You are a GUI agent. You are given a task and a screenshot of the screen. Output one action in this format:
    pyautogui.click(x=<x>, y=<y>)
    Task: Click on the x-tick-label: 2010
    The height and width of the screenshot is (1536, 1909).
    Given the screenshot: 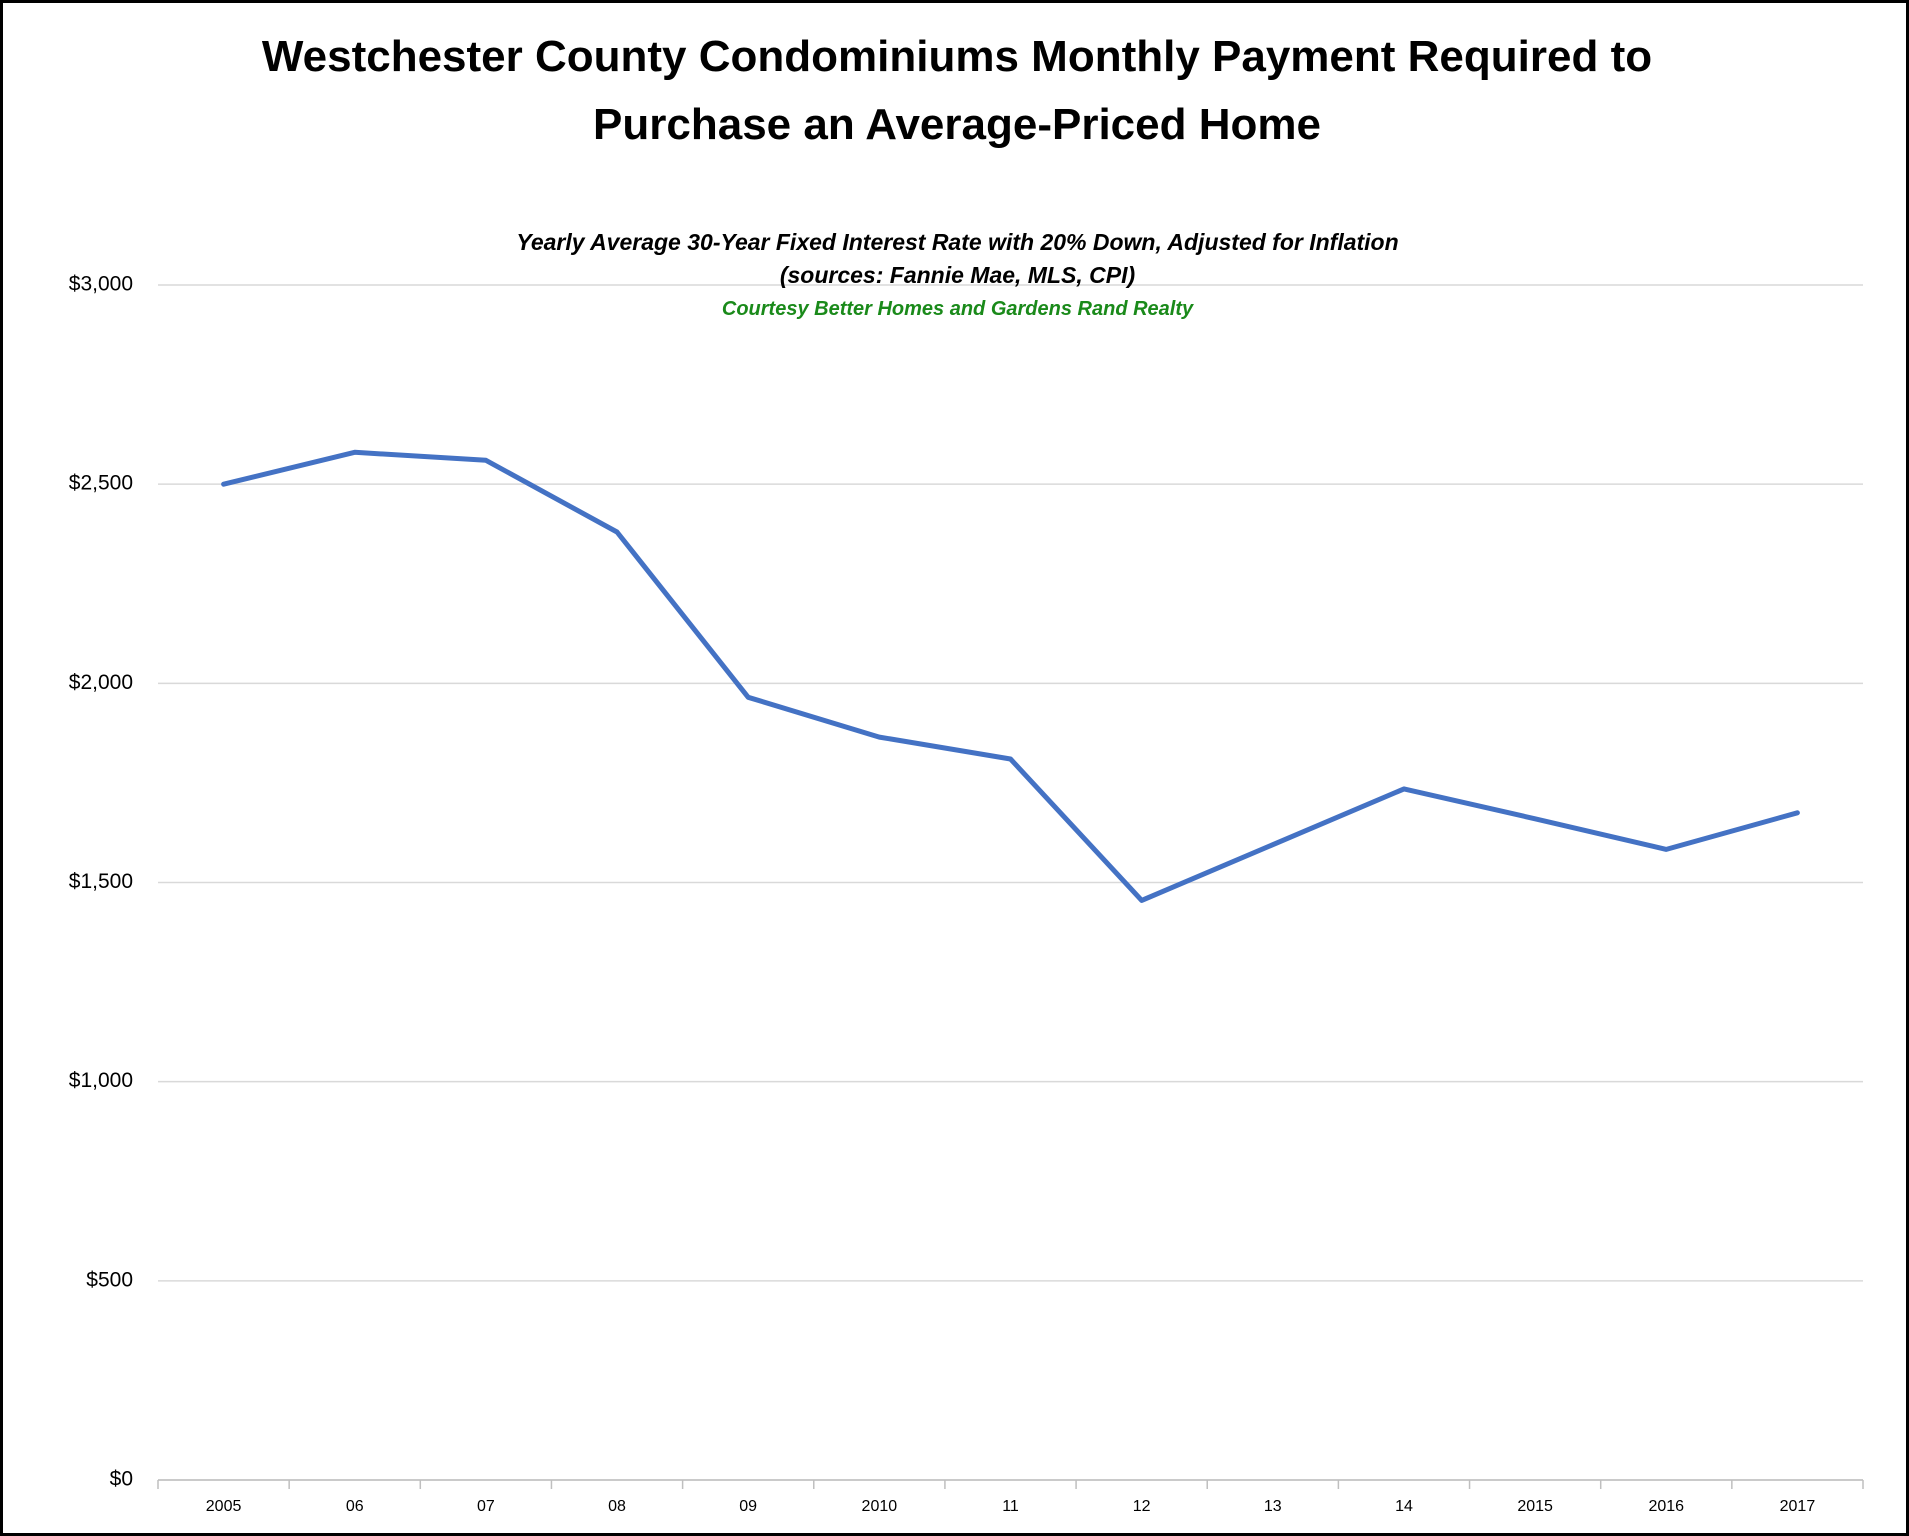 What is the action you would take?
    pyautogui.click(x=880, y=1506)
    